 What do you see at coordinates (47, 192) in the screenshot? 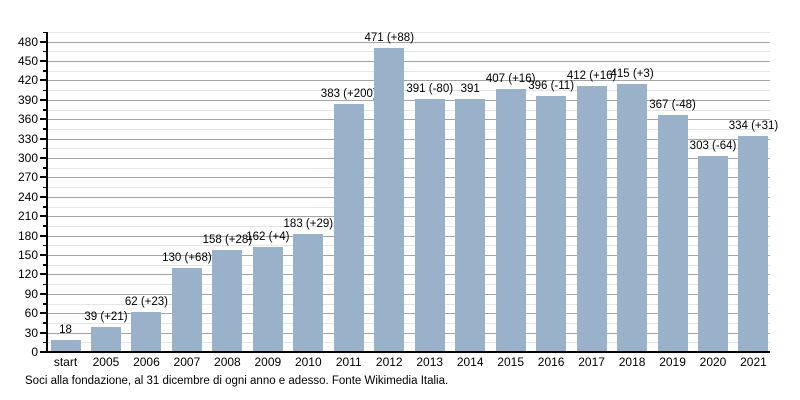
I see `y-axis-line` at bounding box center [47, 192].